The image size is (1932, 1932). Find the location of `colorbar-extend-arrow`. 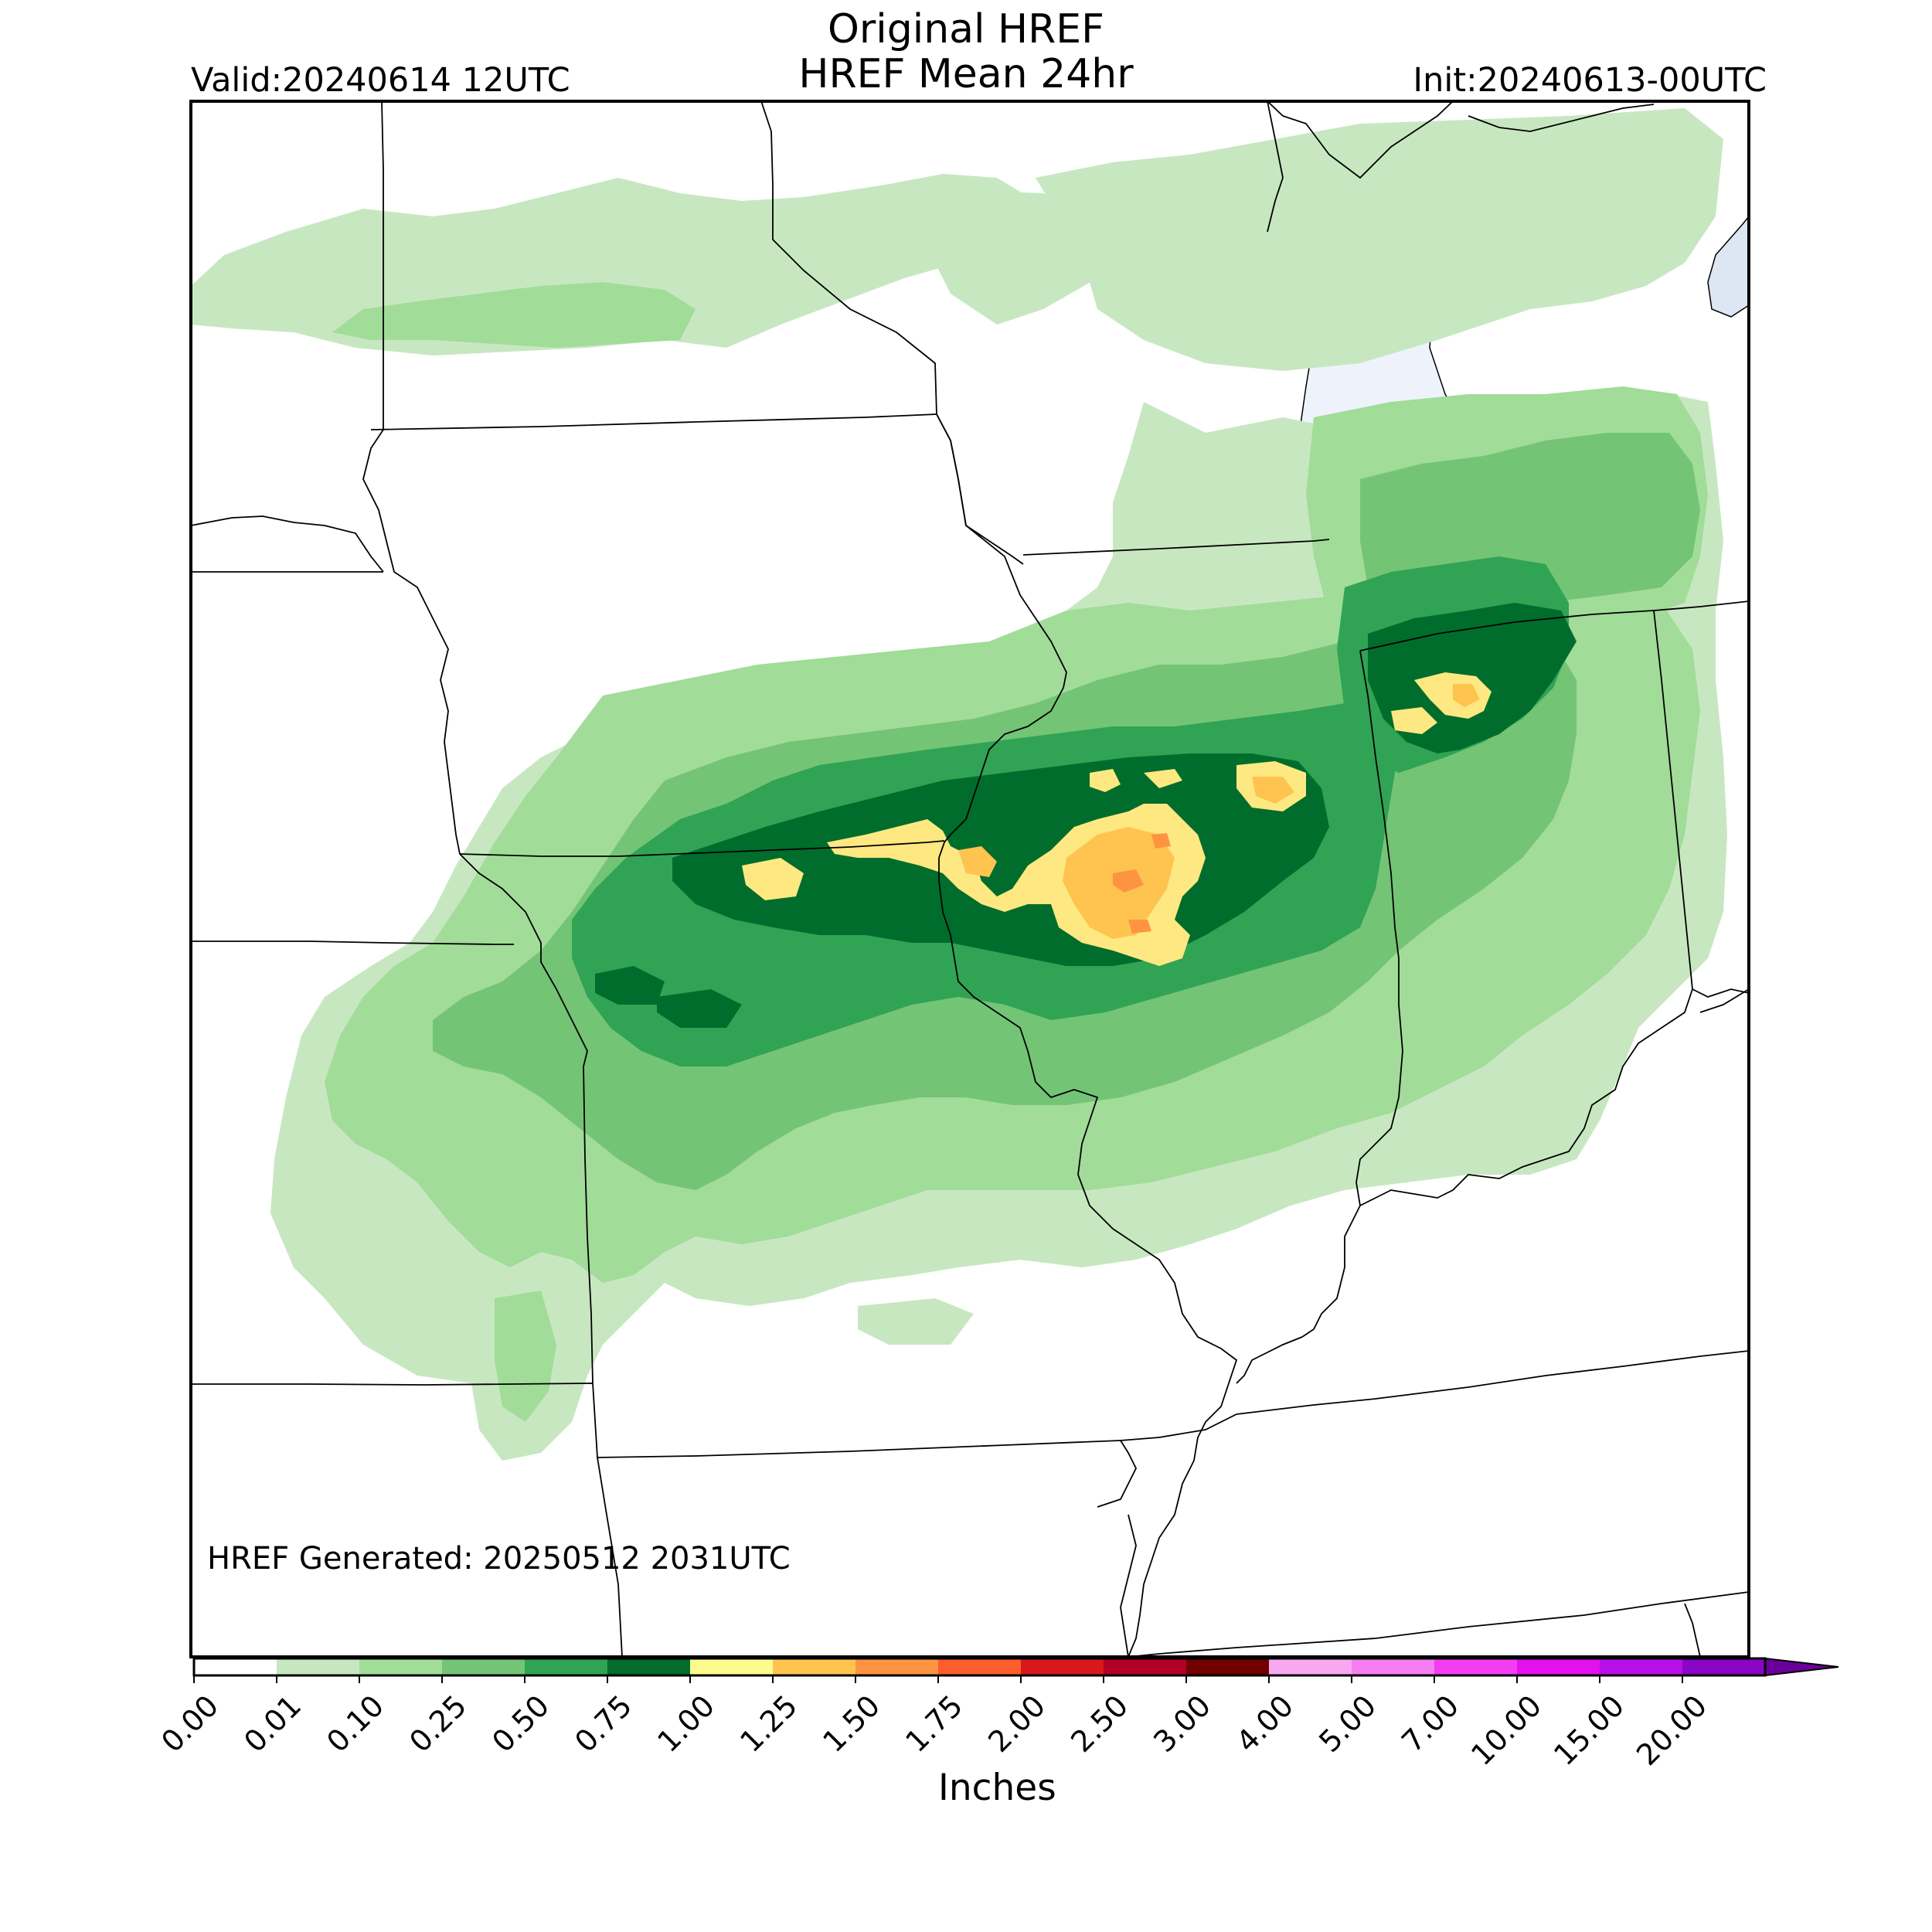

colorbar-extend-arrow is located at coordinates (1801, 1667).